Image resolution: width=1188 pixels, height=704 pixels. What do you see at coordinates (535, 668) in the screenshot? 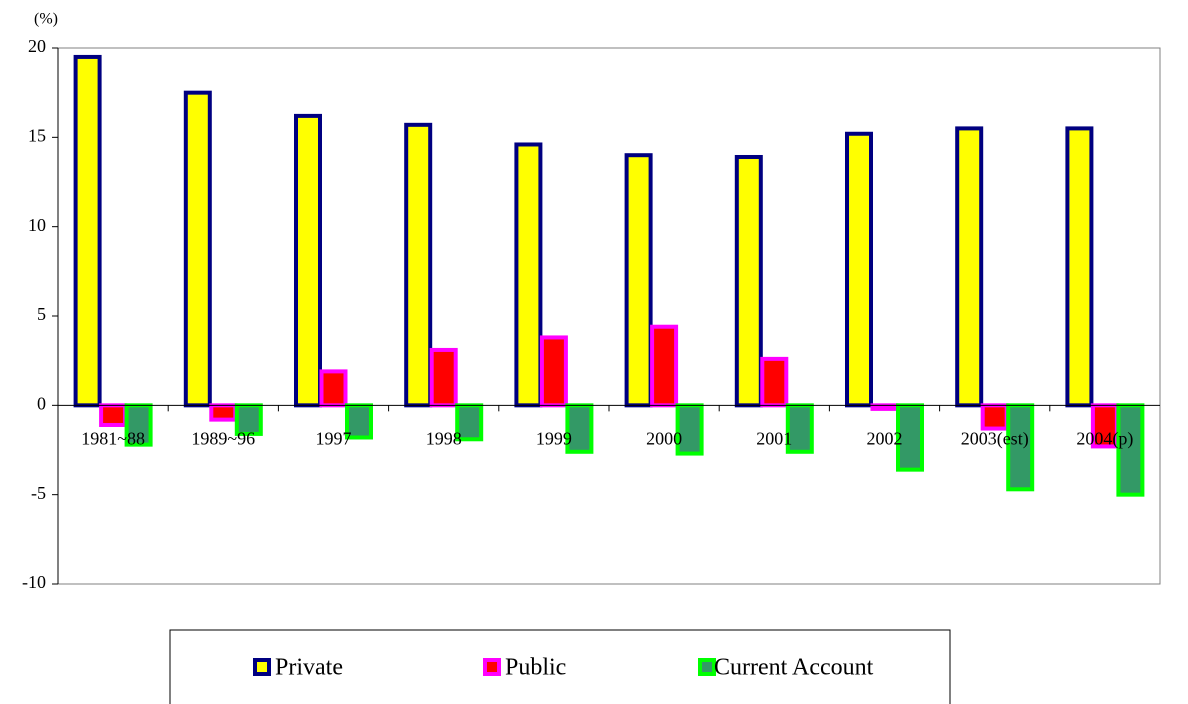
I see `legend-label: Public` at bounding box center [535, 668].